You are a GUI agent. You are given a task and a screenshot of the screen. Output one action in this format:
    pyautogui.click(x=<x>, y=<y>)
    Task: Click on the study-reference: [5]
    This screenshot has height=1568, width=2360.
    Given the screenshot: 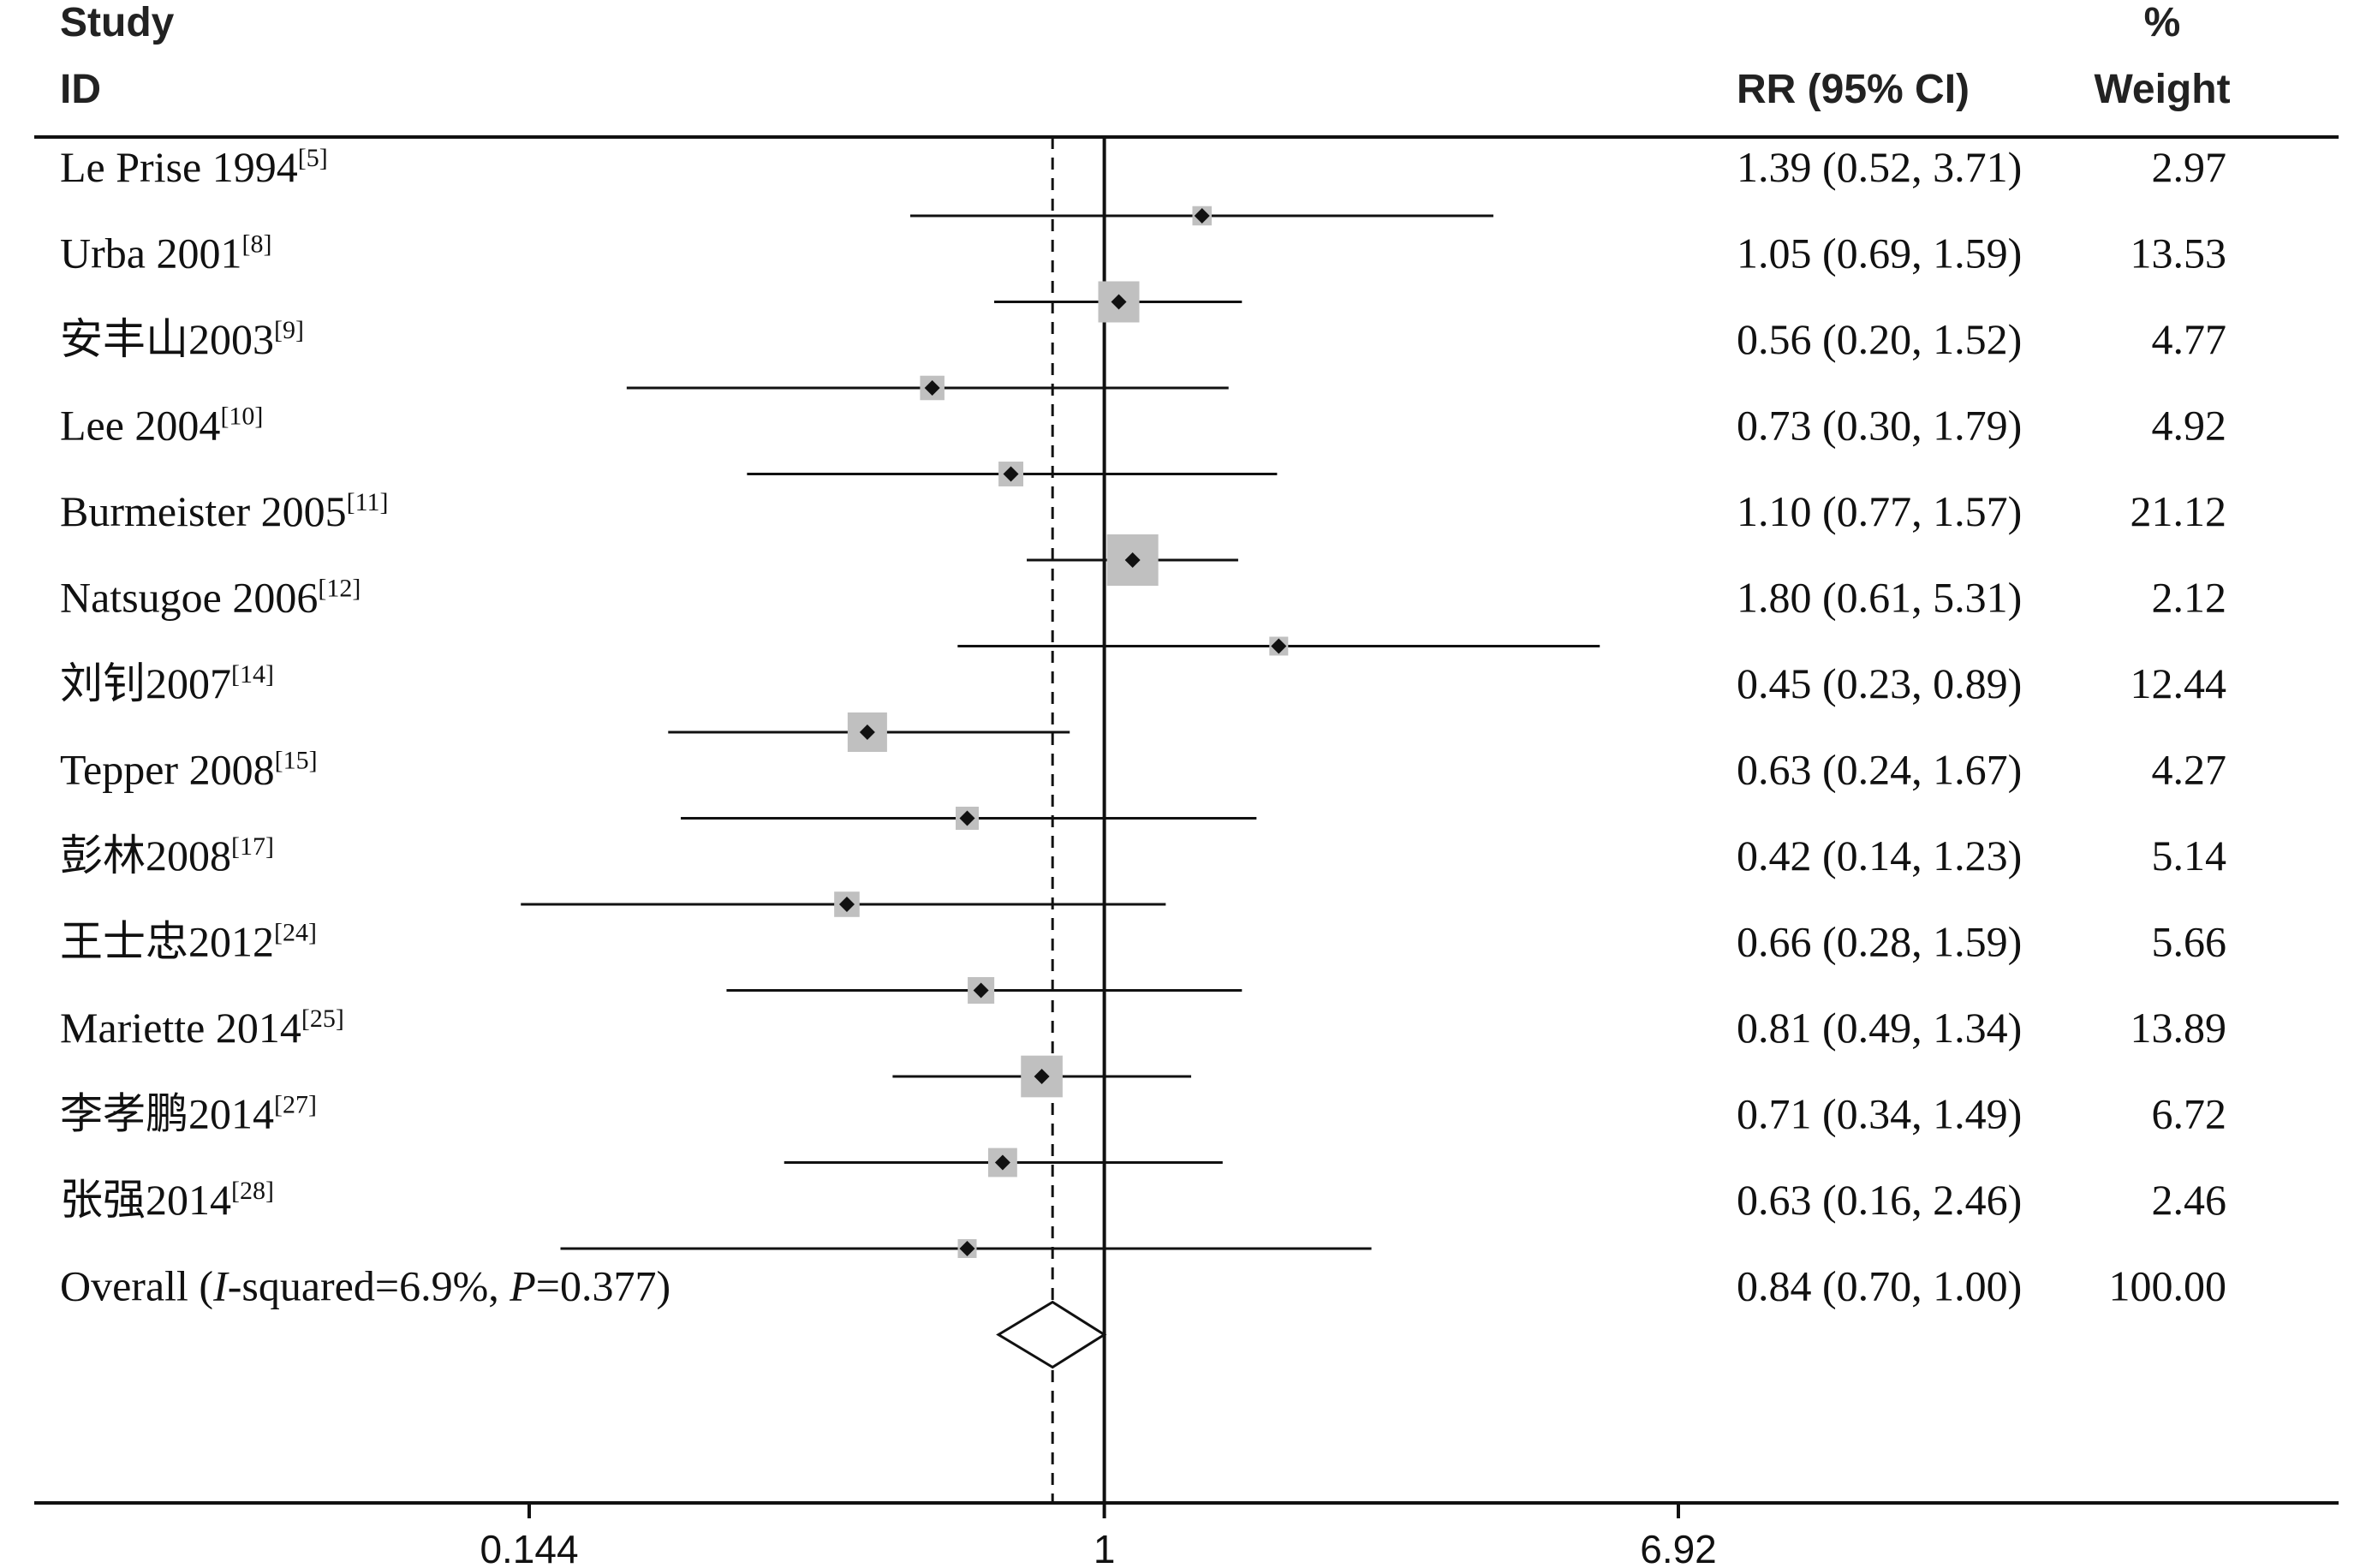 What is the action you would take?
    pyautogui.click(x=313, y=158)
    